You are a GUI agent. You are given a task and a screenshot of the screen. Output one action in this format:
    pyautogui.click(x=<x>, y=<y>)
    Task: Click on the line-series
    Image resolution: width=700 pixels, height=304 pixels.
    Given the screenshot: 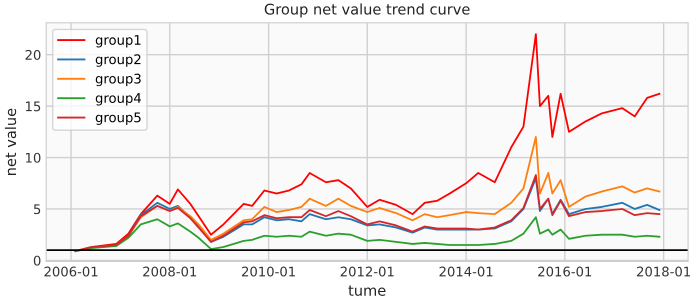 What is the action you would take?
    pyautogui.click(x=367, y=234)
    